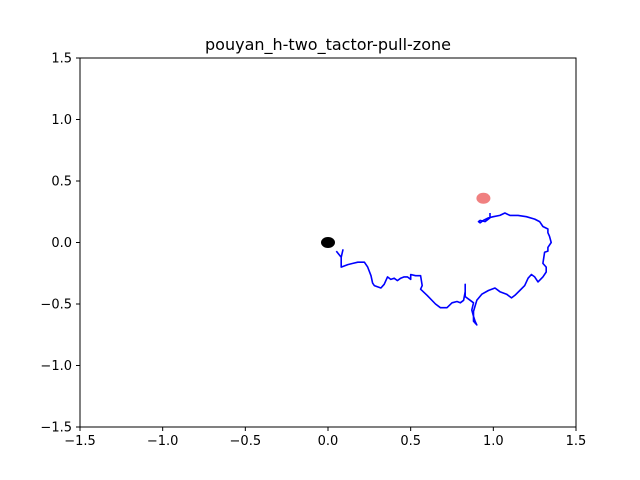  What do you see at coordinates (163, 441) in the screenshot?
I see `x-tick-label: −1.0` at bounding box center [163, 441].